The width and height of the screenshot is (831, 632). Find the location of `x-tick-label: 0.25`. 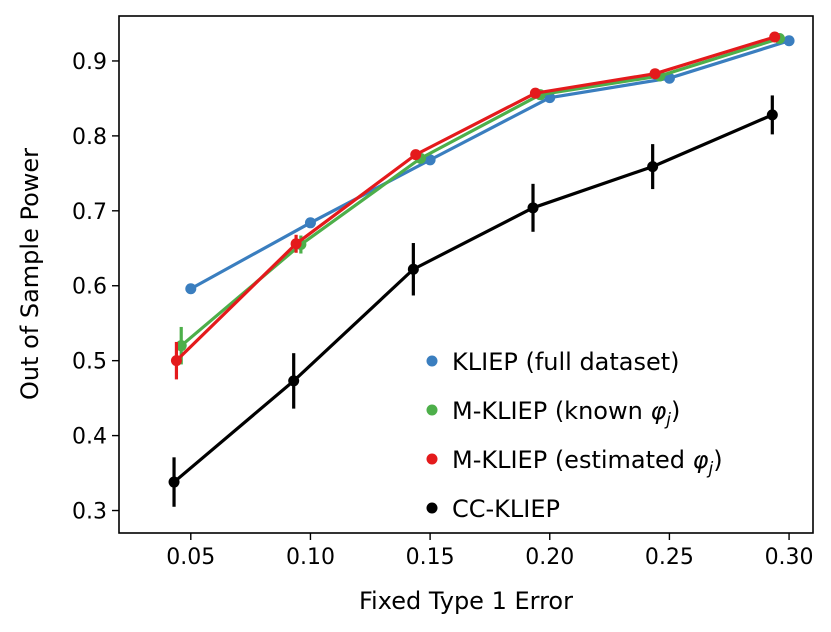

x-tick-label: 0.25 is located at coordinates (669, 557).